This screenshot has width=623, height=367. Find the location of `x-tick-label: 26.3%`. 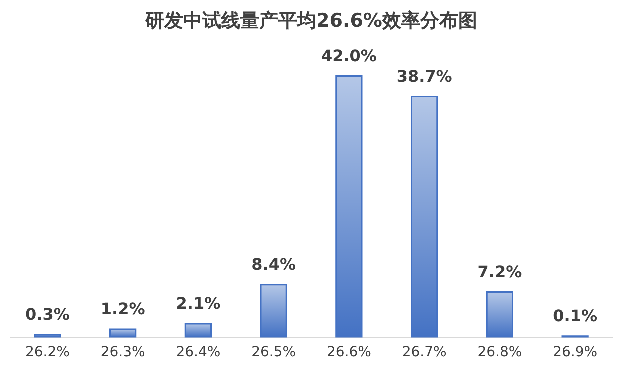

x-tick-label: 26.3% is located at coordinates (123, 352).